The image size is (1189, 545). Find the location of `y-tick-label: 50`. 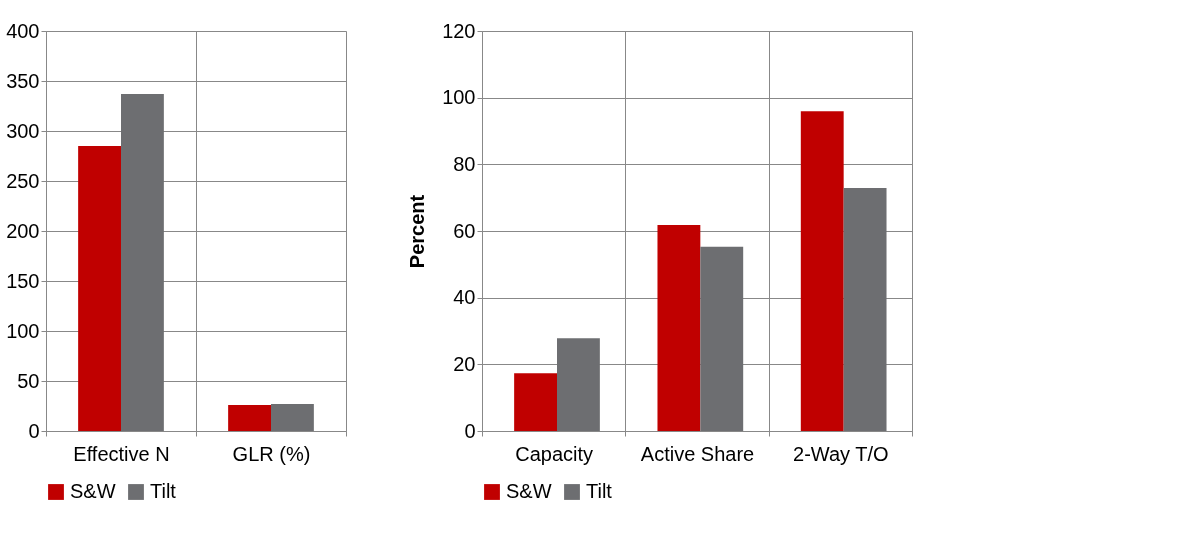

y-tick-label: 50 is located at coordinates (28, 380).